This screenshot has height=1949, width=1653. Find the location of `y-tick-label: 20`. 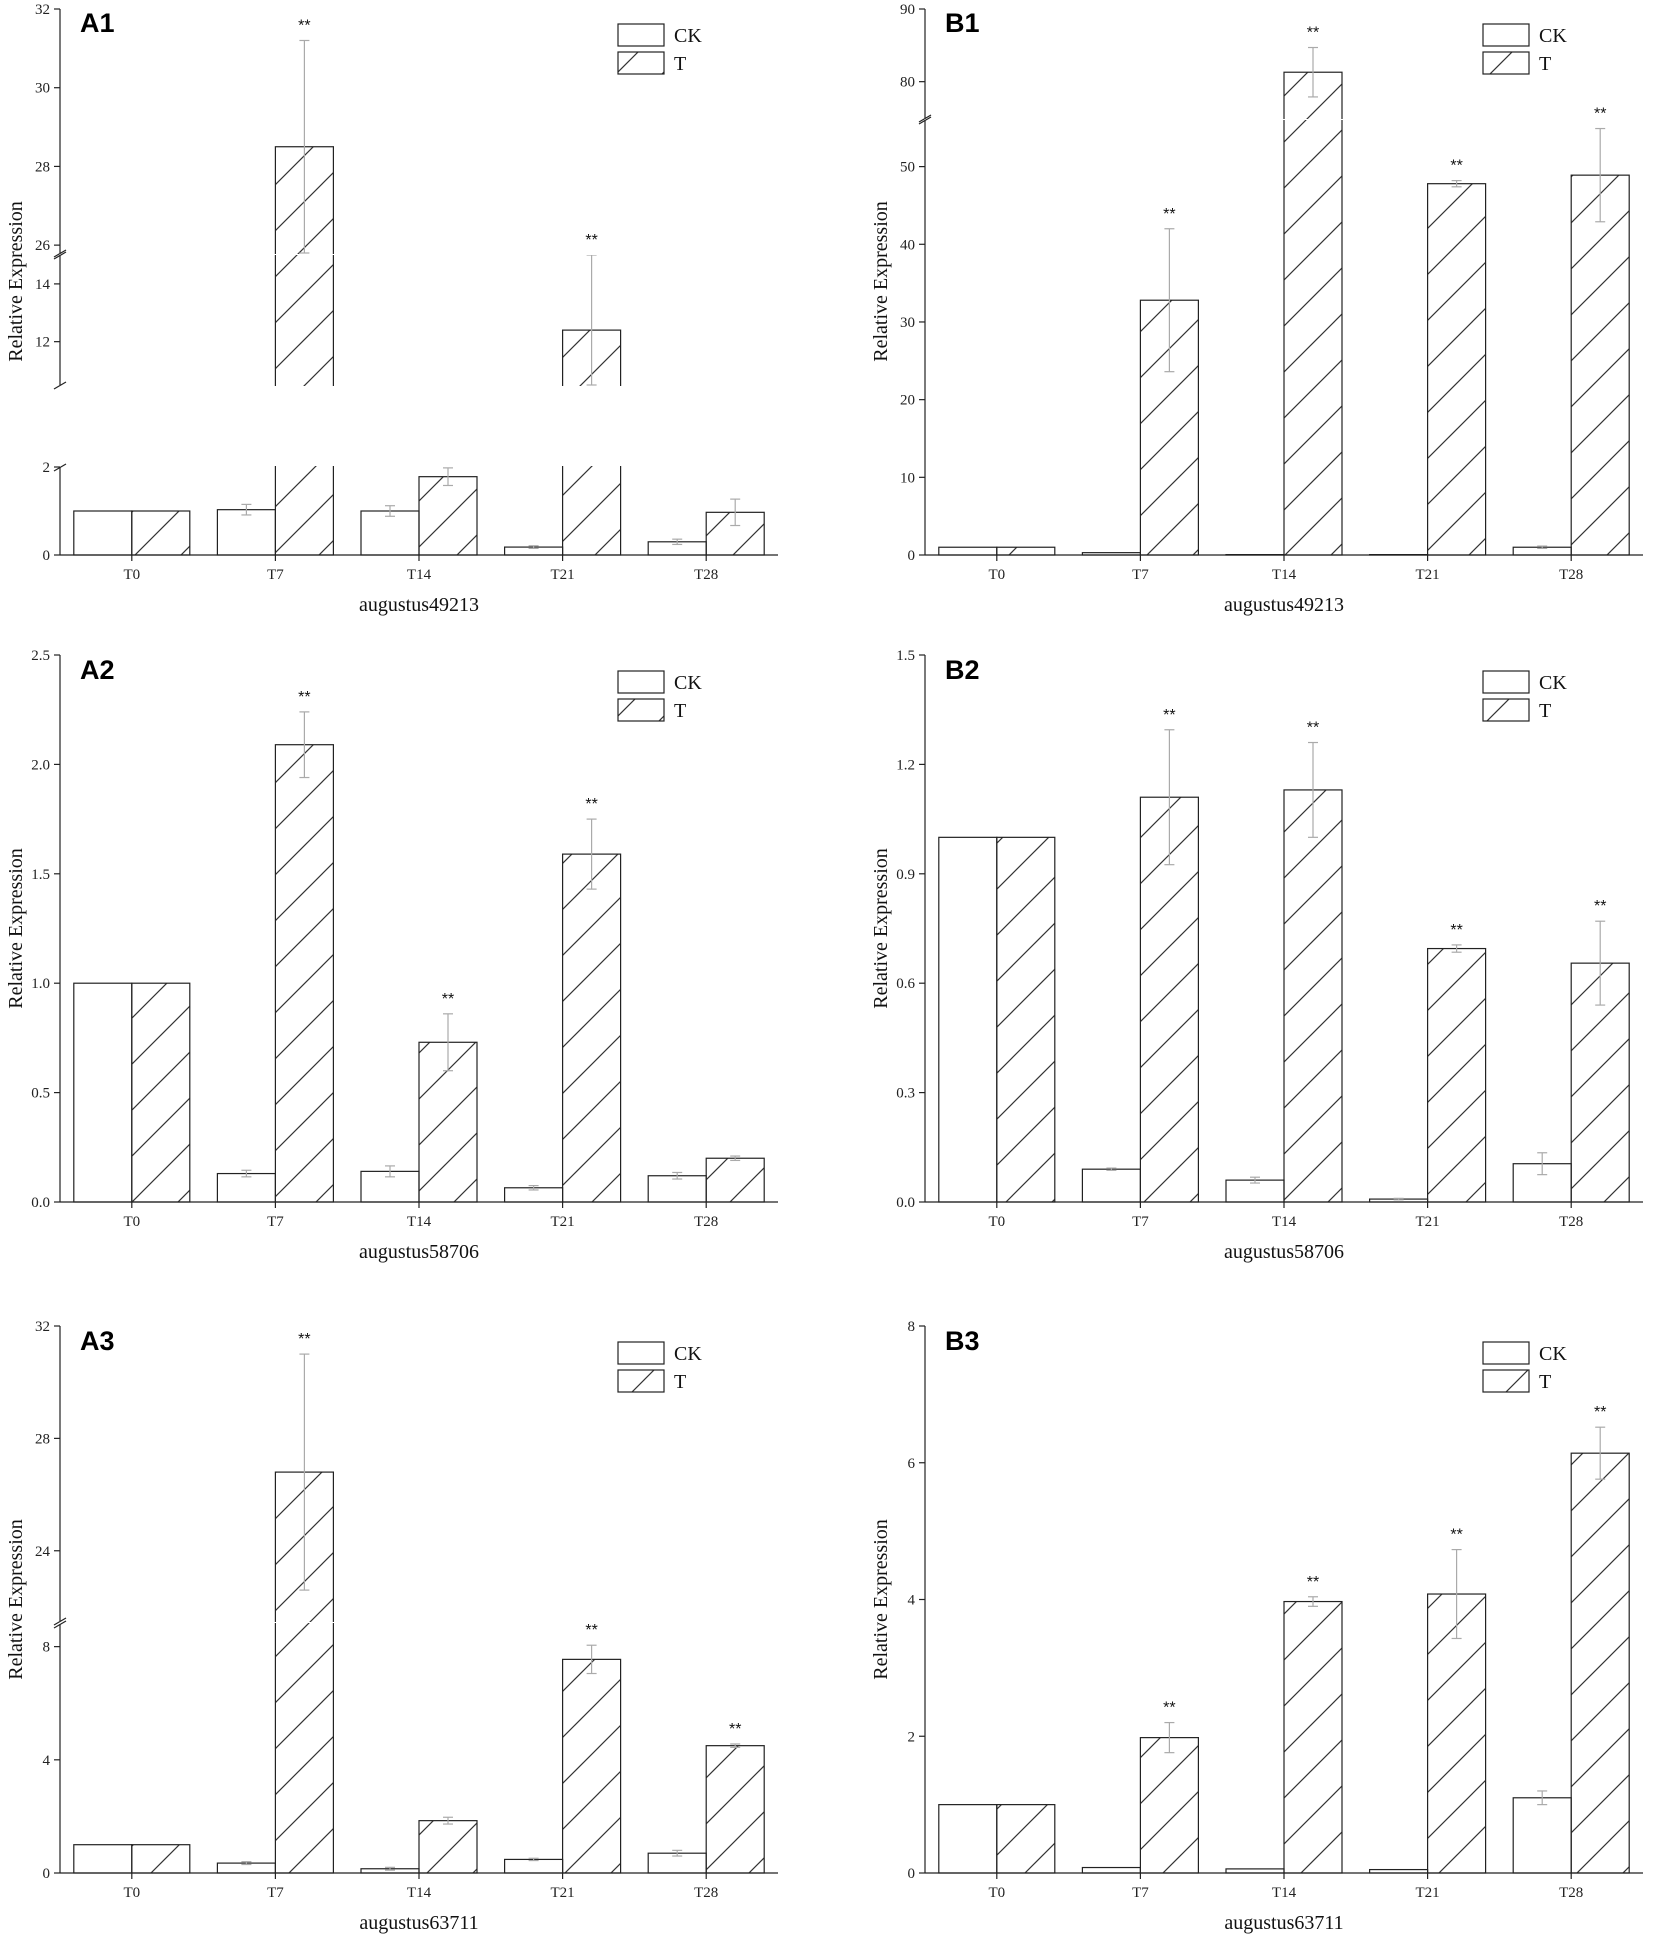

y-tick-label: 20 is located at coordinates (907, 401).